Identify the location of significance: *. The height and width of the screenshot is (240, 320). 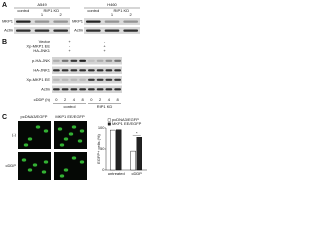
(137, 132).